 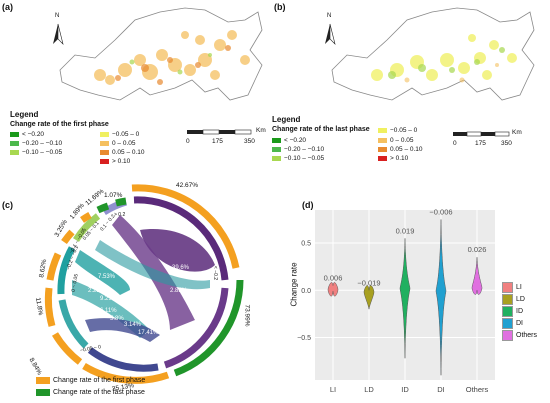 What do you see at coordinates (321, 129) in the screenshot?
I see `legend-subtitle: Change rate of the last phase` at bounding box center [321, 129].